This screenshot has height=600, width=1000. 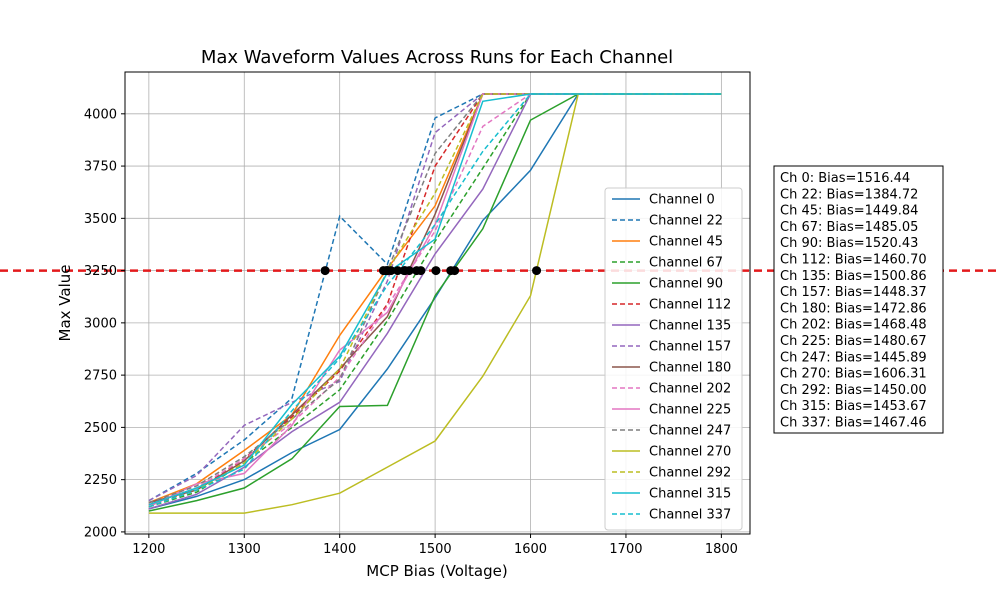 I want to click on y-tick-label: 3250, so click(x=100, y=271).